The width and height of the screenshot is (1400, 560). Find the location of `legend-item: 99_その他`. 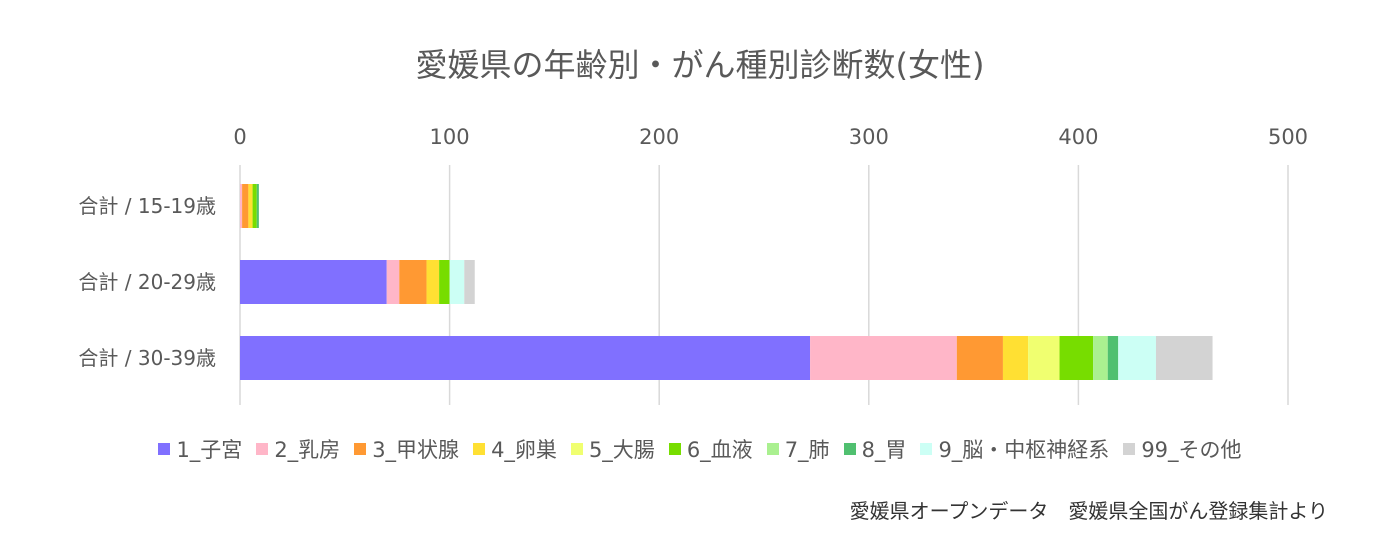

legend-item: 99_その他 is located at coordinates (1182, 449).